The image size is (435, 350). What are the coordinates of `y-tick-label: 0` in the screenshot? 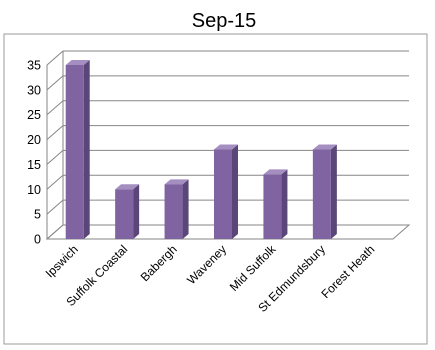 It's located at (37, 240).